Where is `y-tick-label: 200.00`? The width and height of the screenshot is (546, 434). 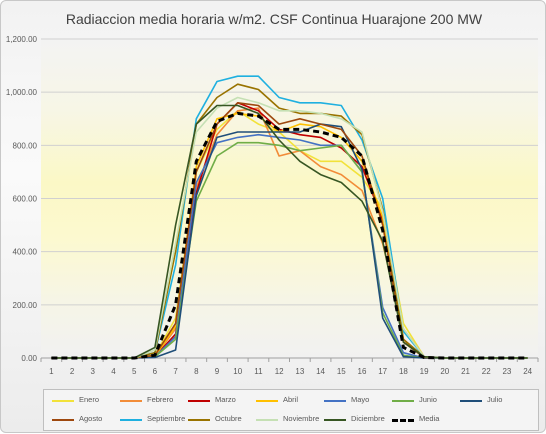 y-tick-label: 200.00 is located at coordinates (25, 305).